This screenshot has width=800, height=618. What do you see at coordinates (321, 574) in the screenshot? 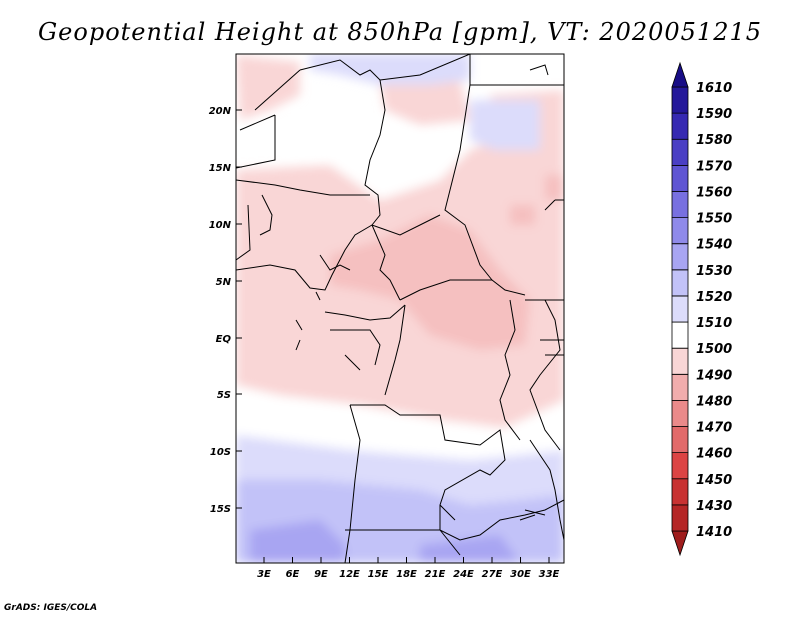
I see `lon-label: 9E` at bounding box center [321, 574].